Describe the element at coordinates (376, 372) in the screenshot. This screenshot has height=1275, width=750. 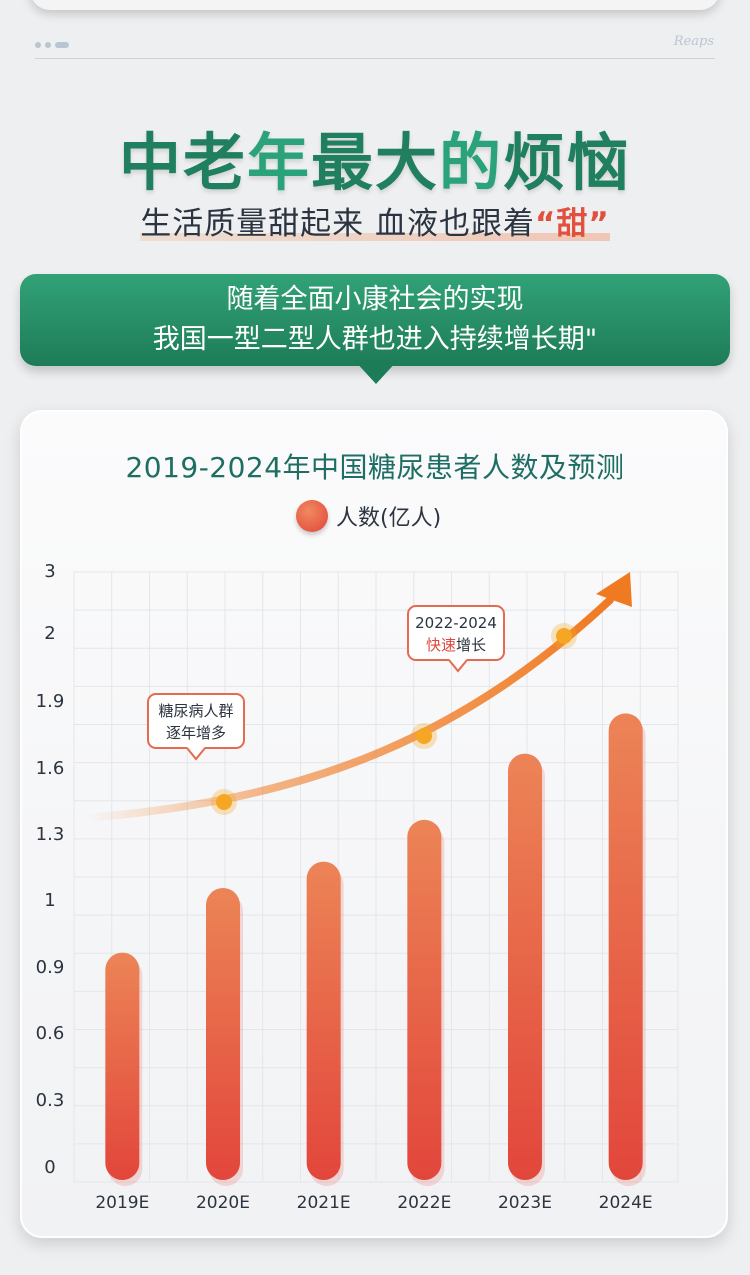
I see `banner-pointer` at that location.